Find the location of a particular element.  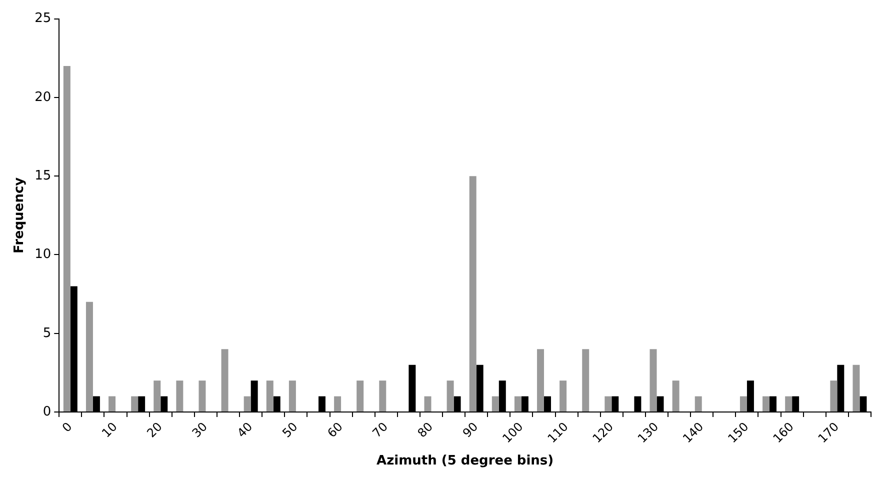

x-tick-label: 70 is located at coordinates (380, 430).